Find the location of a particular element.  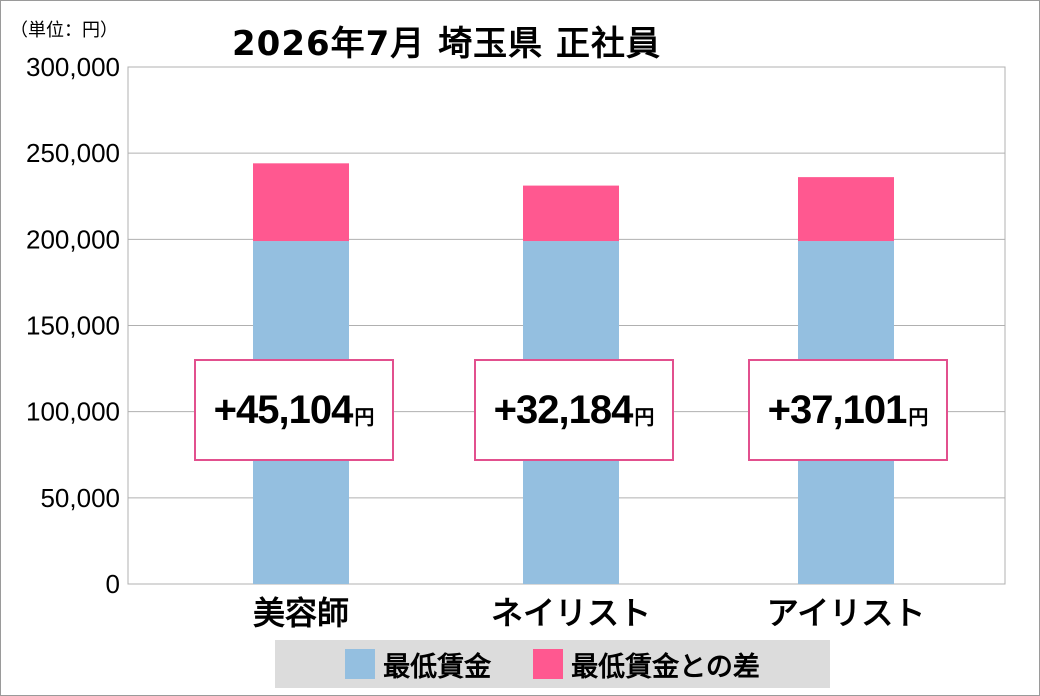

difference-value-0: +45,104 is located at coordinates (283, 409).